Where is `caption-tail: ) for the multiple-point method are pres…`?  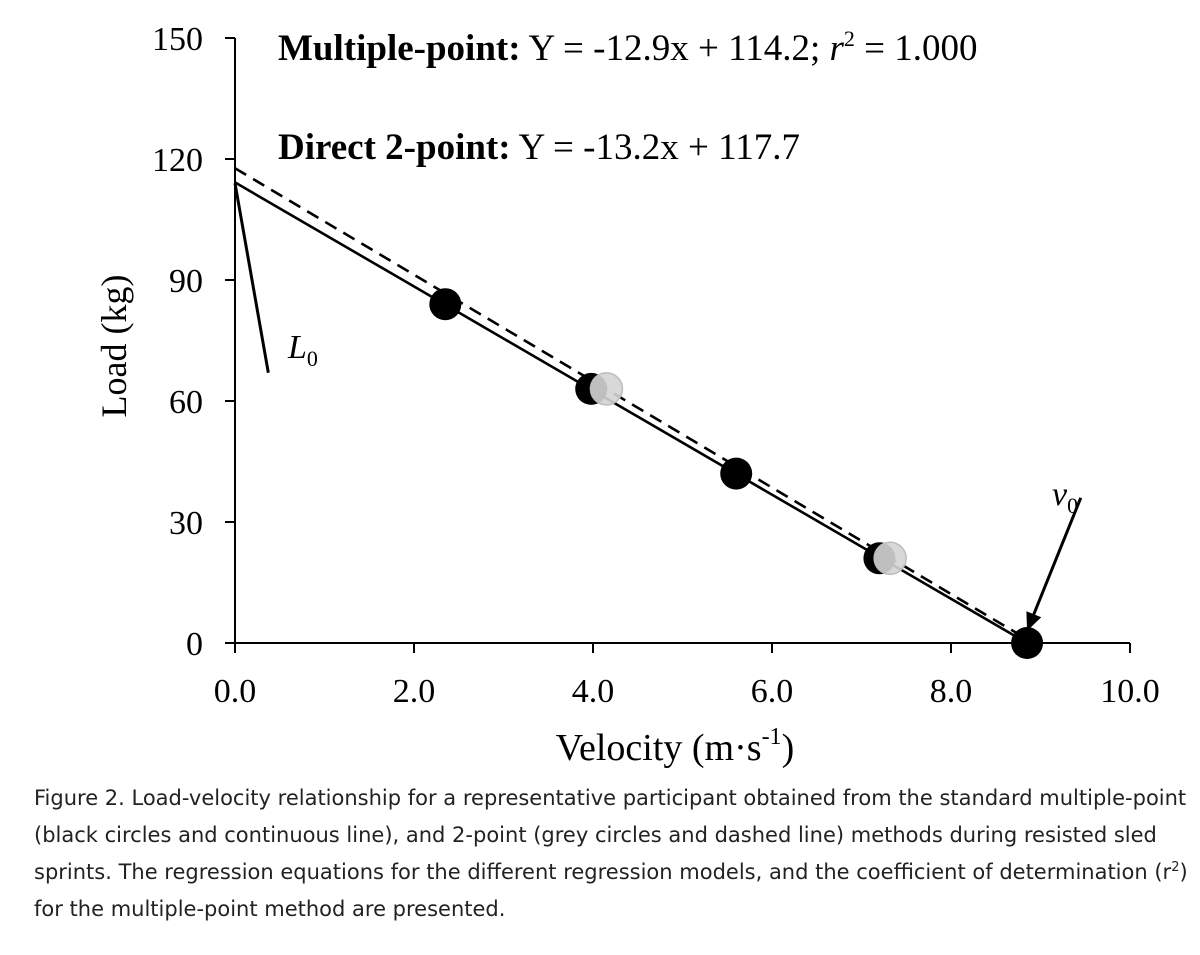 caption-tail: ) for the multiple-point method are pres… is located at coordinates (611, 890).